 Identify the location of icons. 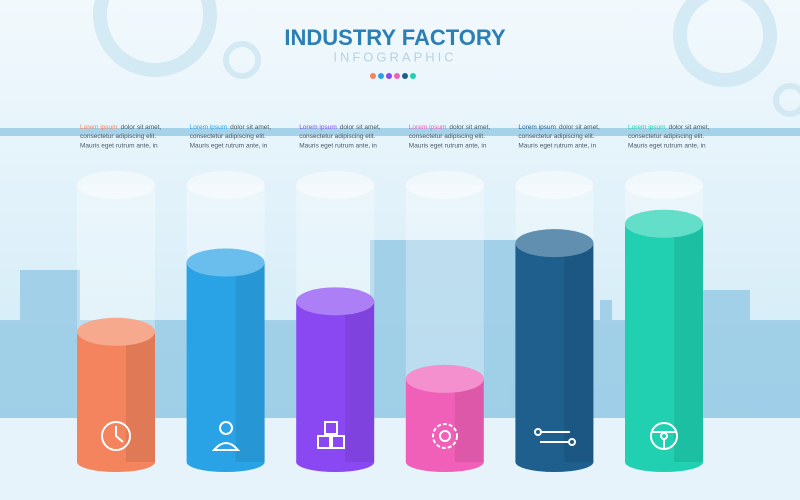
(389, 436).